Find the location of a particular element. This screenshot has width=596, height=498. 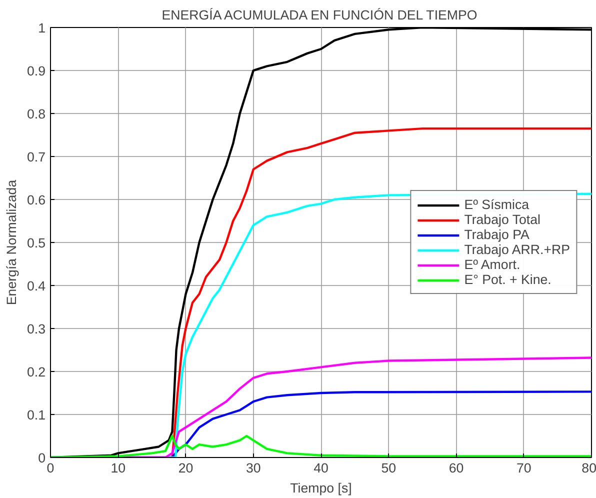

legend-label: Eº Sísmica is located at coordinates (497, 204).